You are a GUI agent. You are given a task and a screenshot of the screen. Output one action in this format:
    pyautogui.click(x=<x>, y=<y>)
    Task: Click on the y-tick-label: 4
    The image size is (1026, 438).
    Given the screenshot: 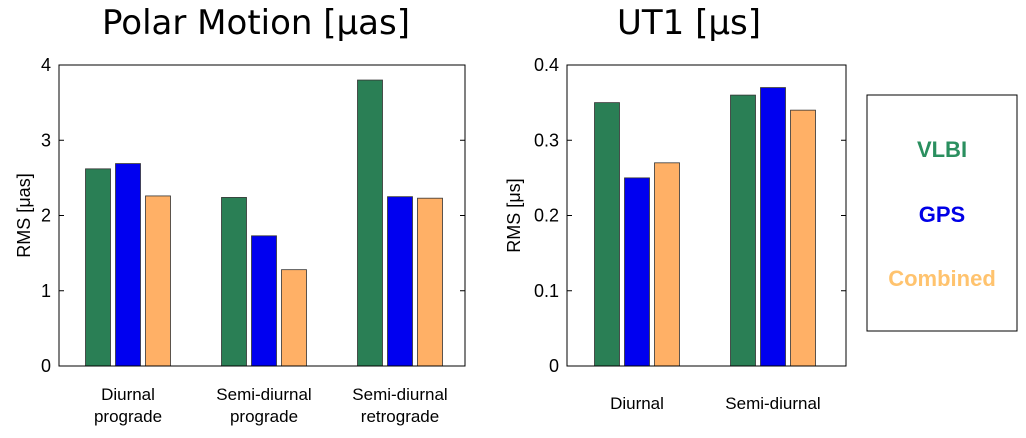 What is the action you would take?
    pyautogui.click(x=46, y=65)
    